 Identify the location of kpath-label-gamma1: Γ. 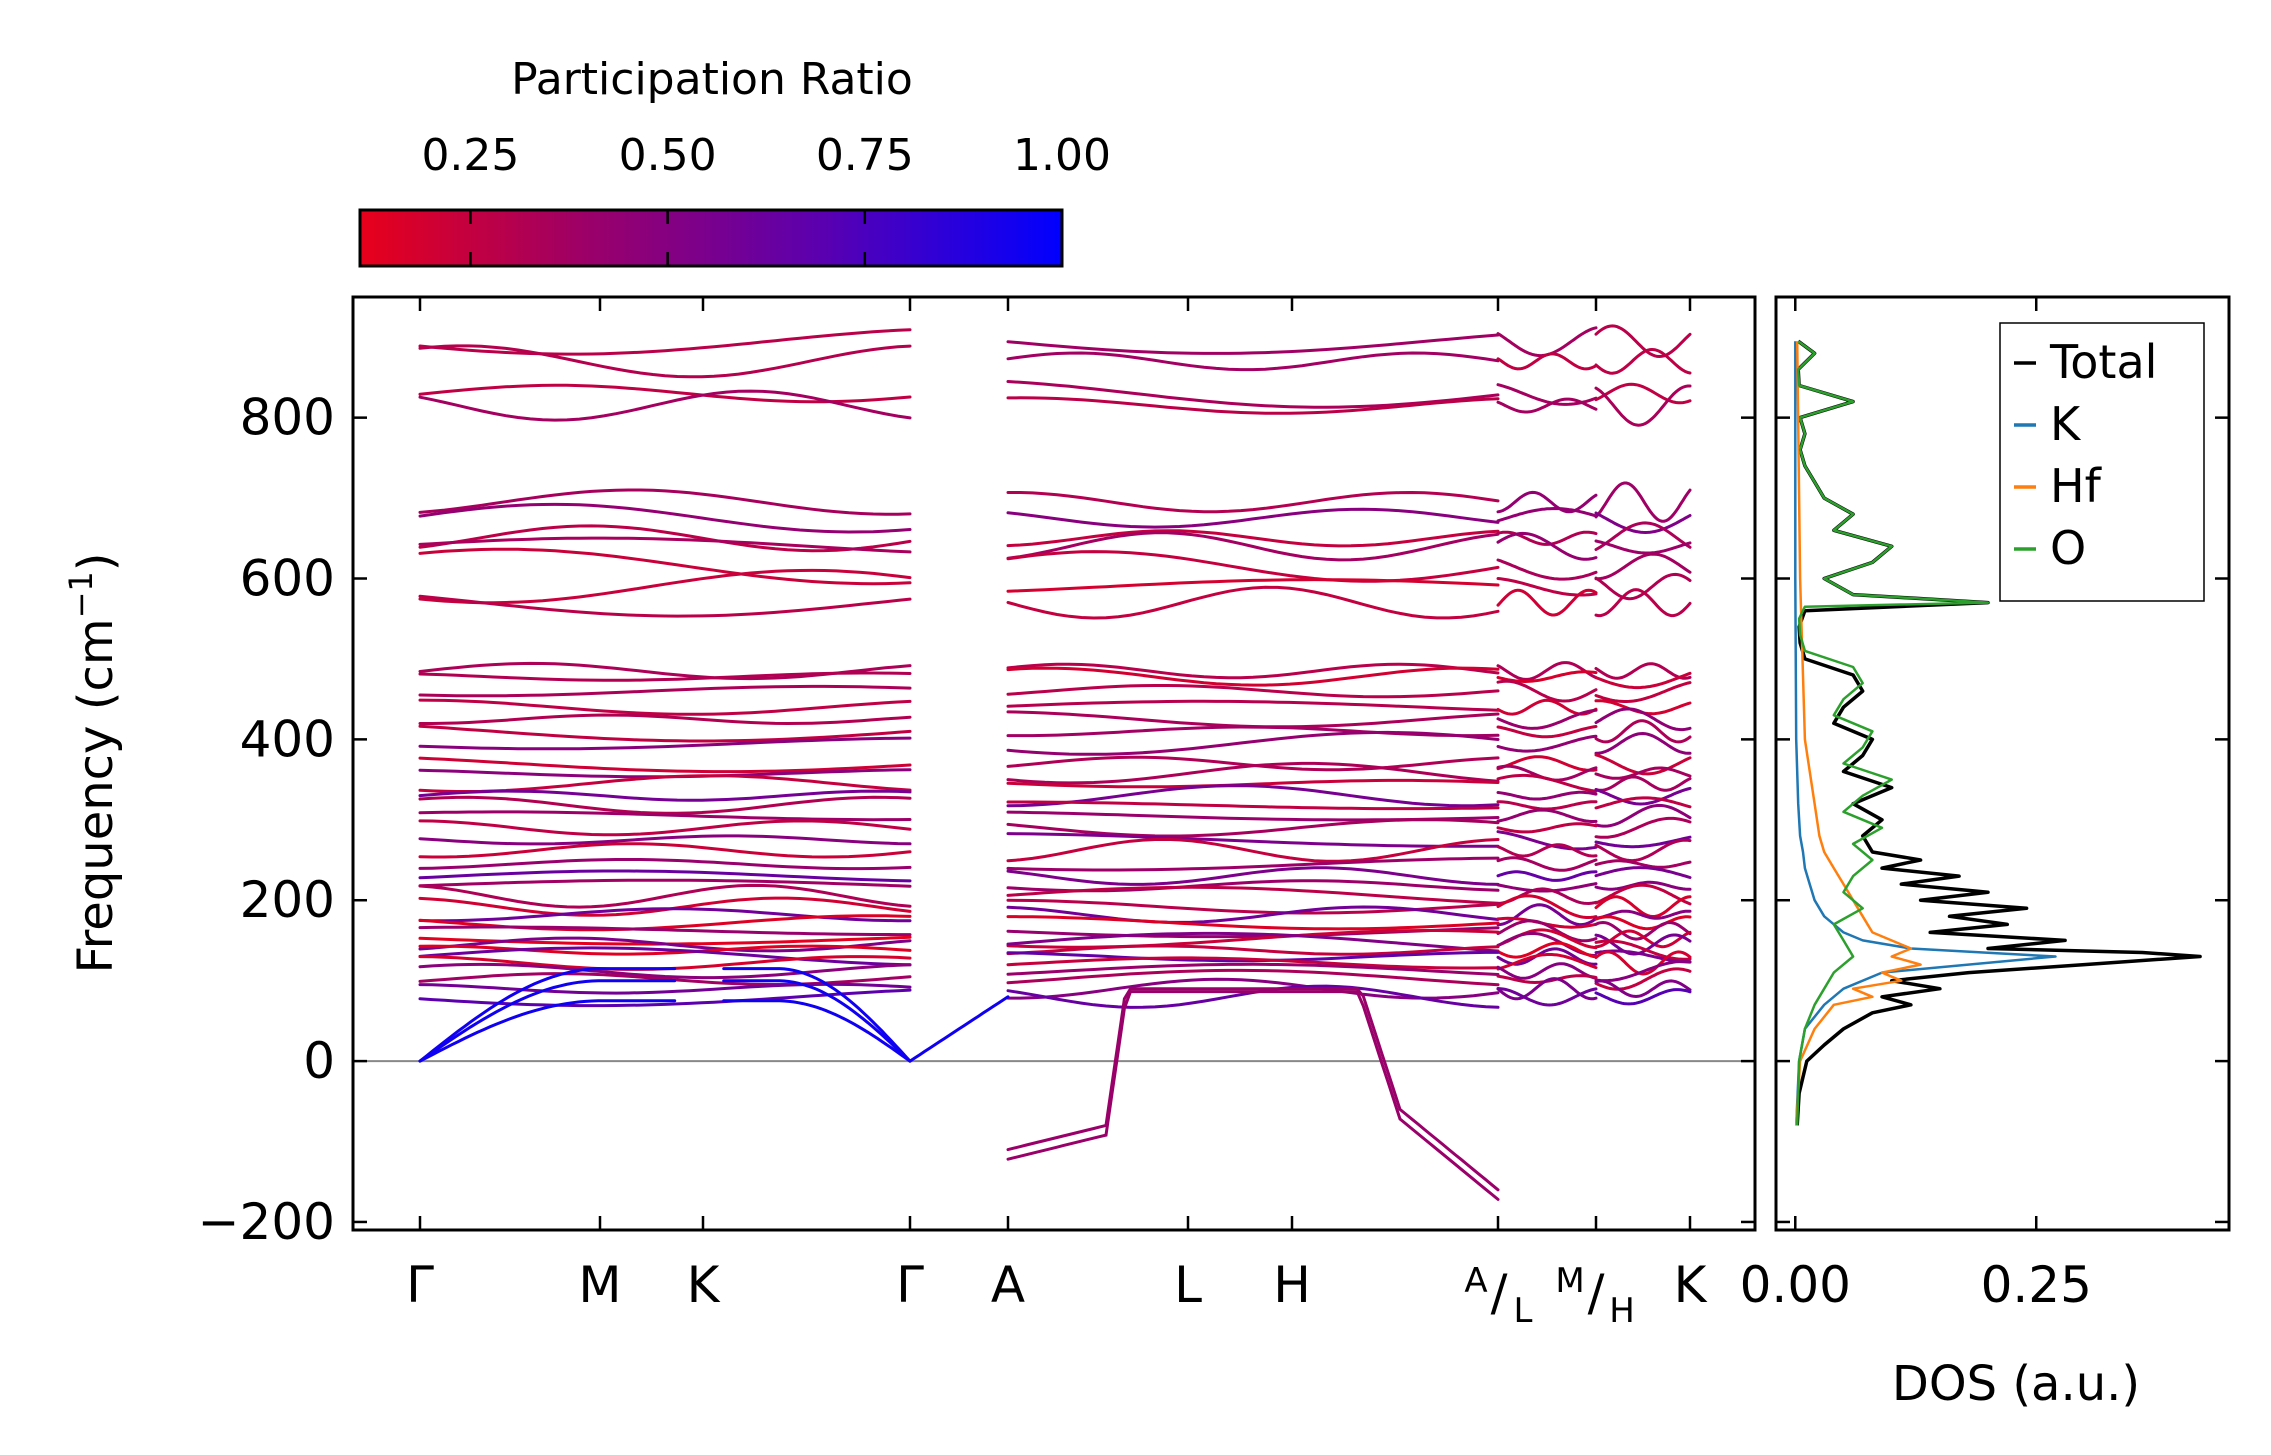
(420, 1285).